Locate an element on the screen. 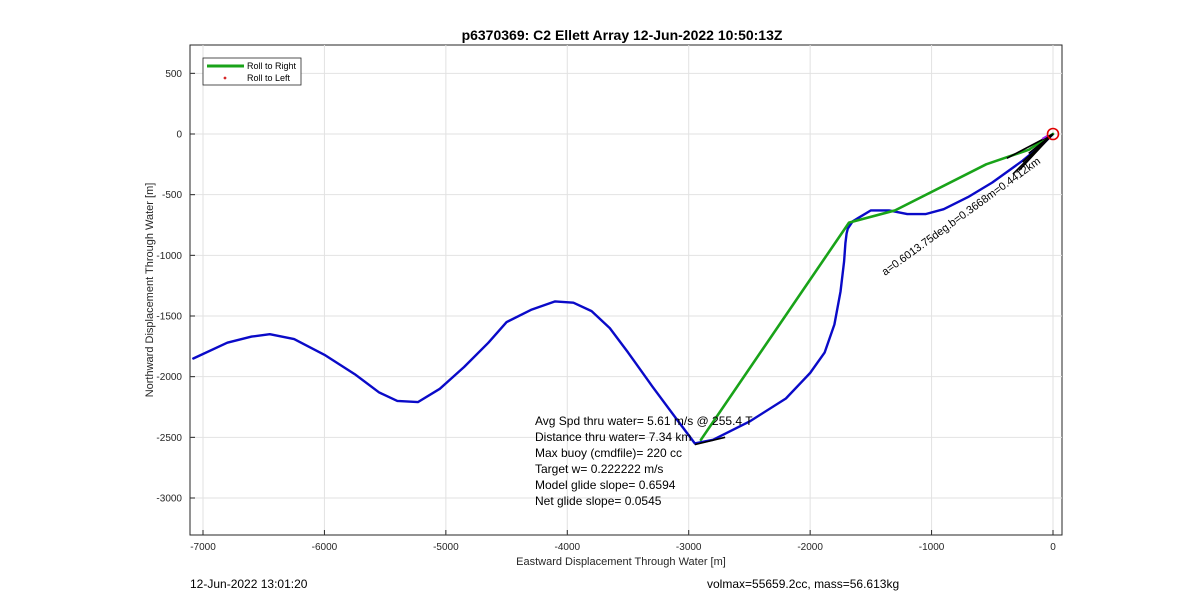 This screenshot has height=601, width=1200. glide-vector-line is located at coordinates (1030, 146).